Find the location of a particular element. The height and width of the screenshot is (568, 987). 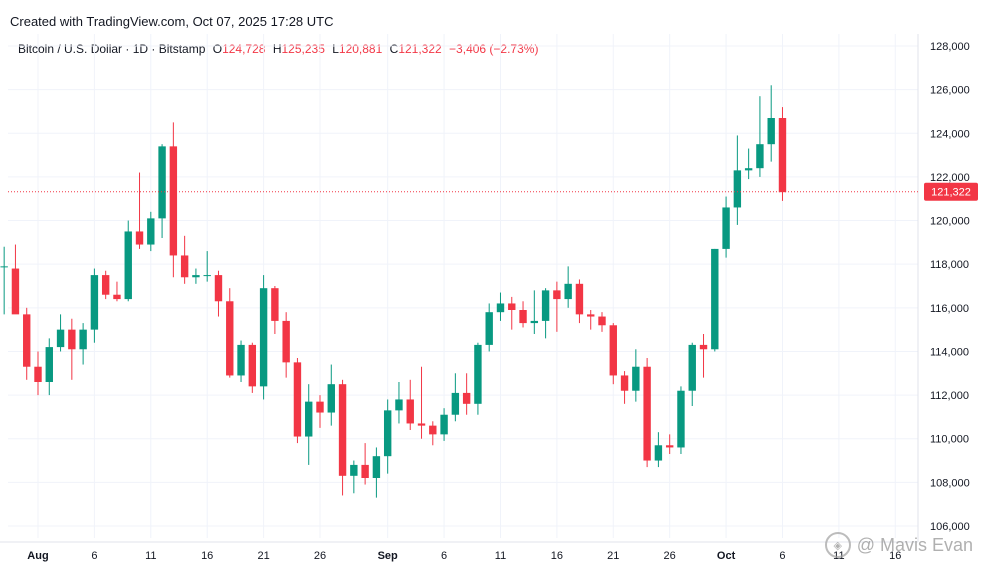

x-tick-label: 16 is located at coordinates (207, 556).